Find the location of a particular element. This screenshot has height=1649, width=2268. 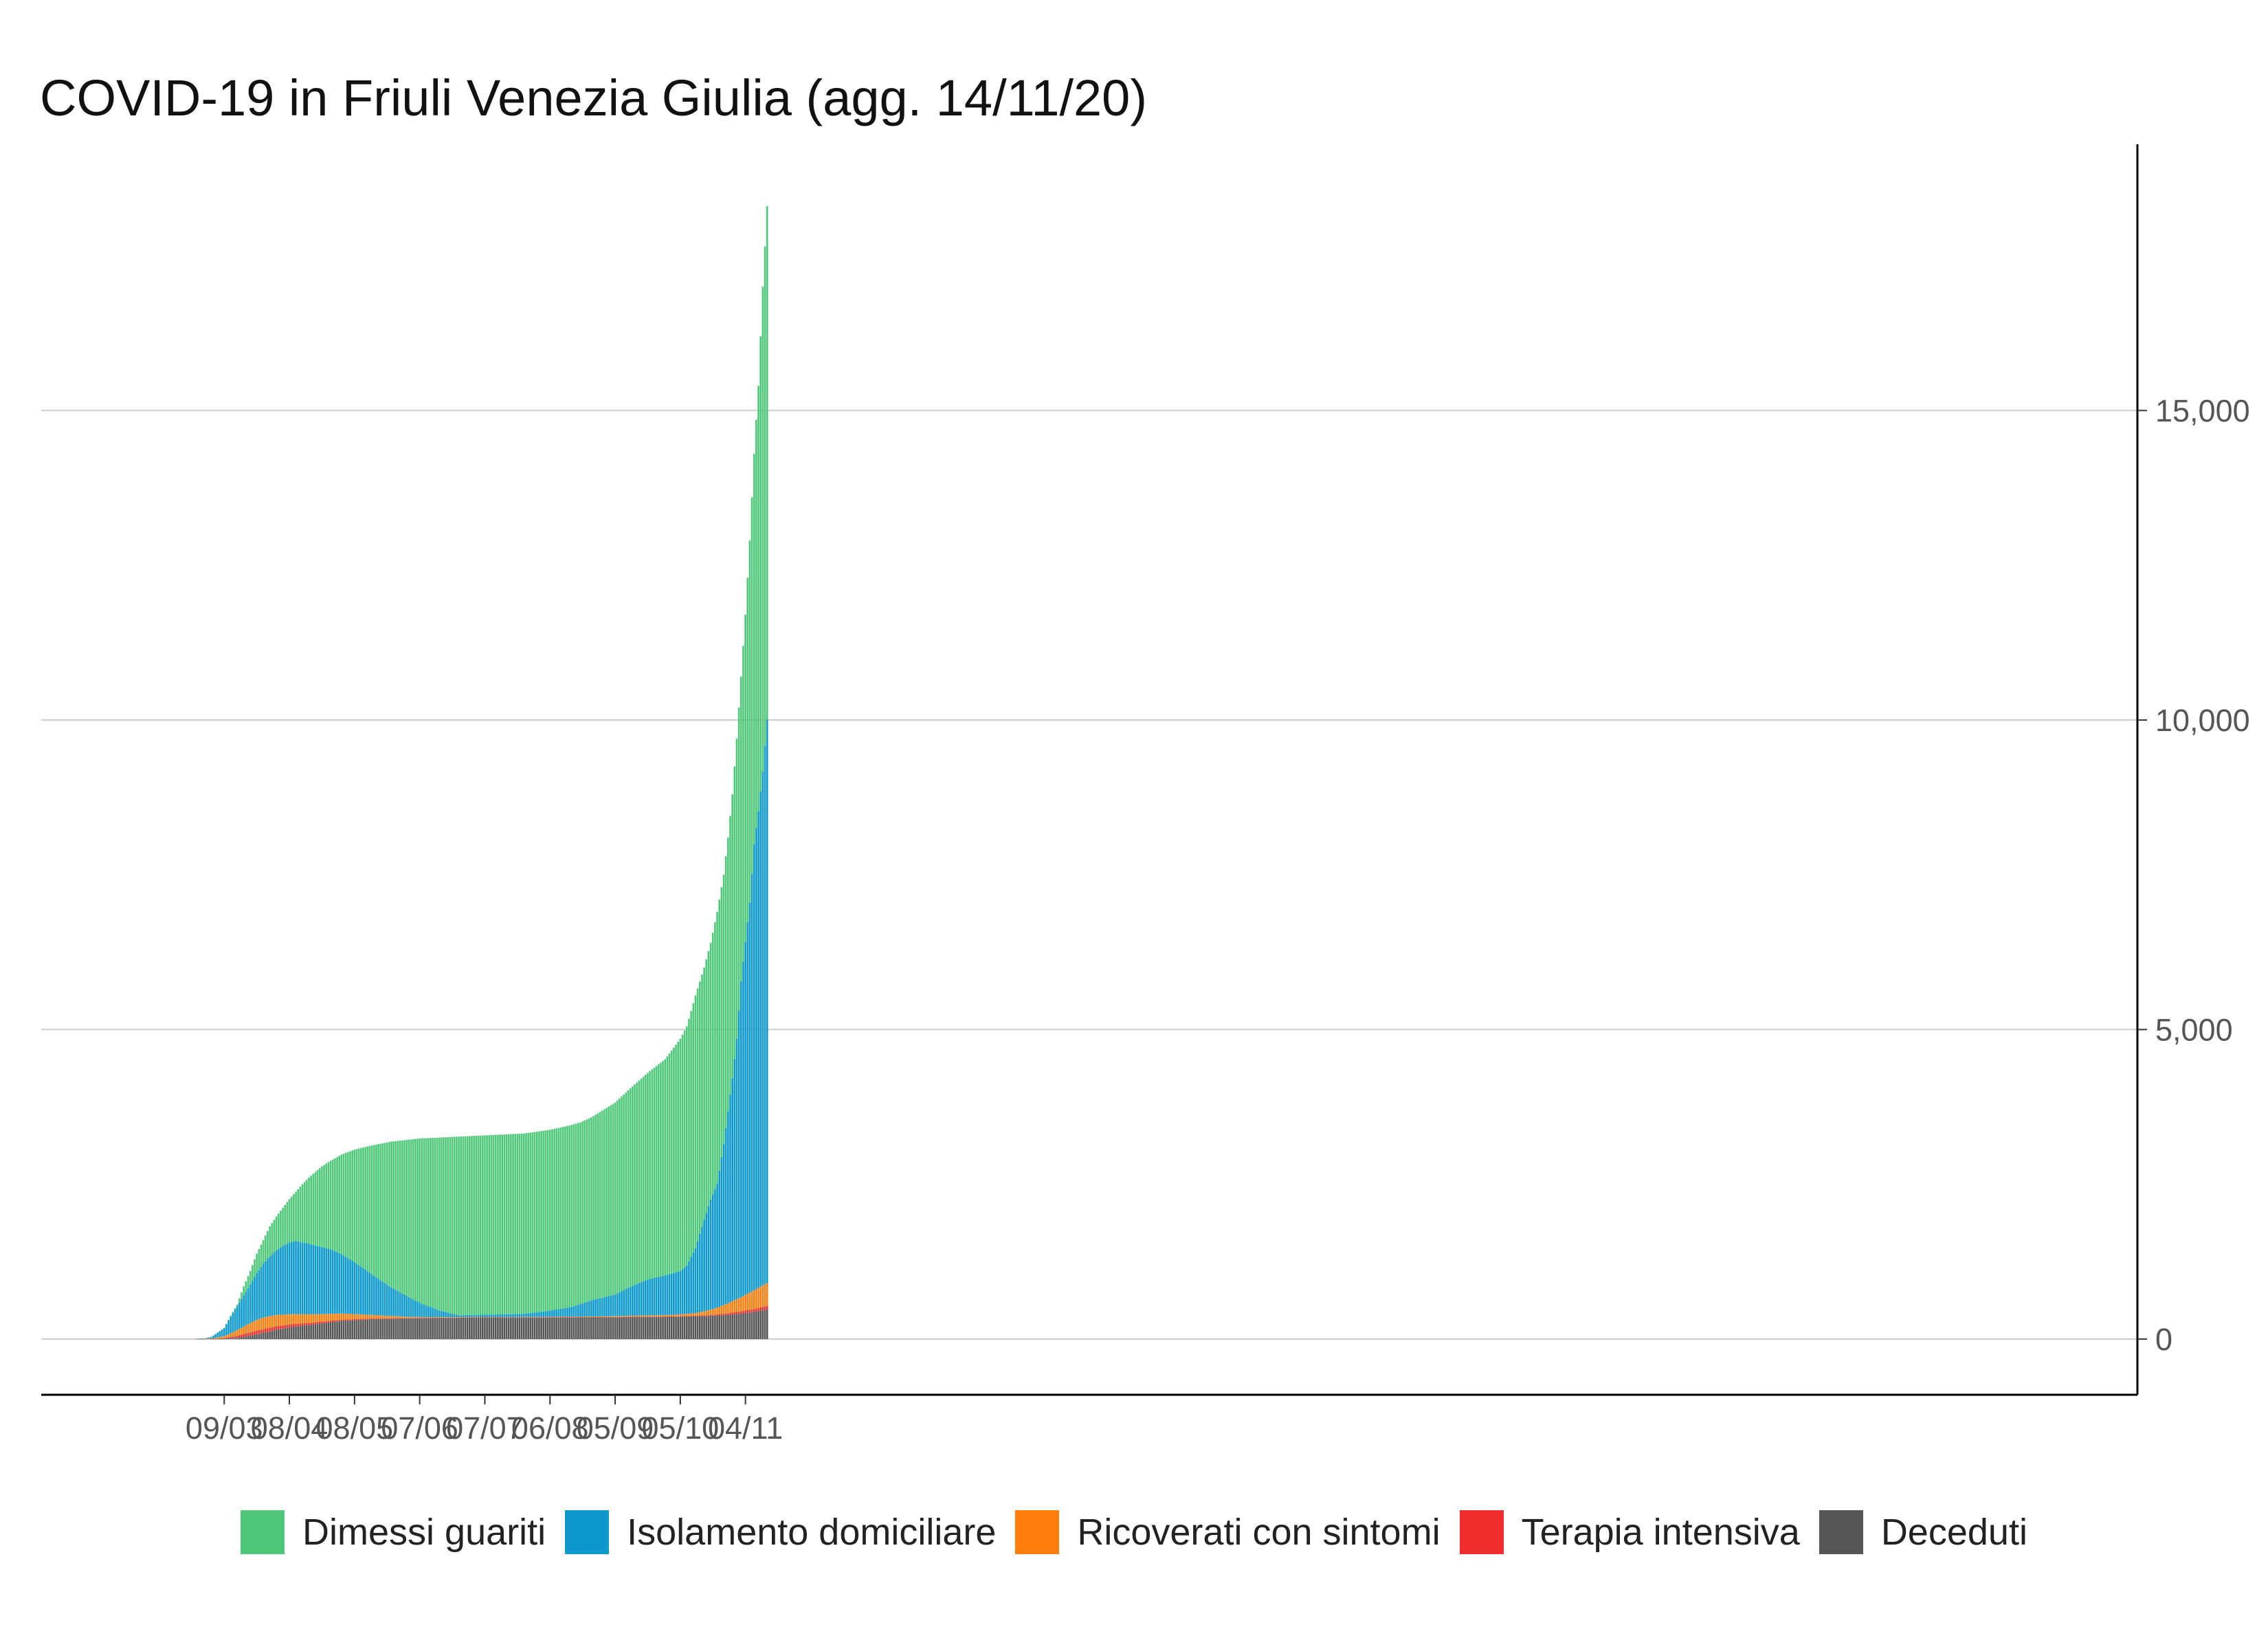

x-tick-label: 08/05 is located at coordinates (355, 1429).